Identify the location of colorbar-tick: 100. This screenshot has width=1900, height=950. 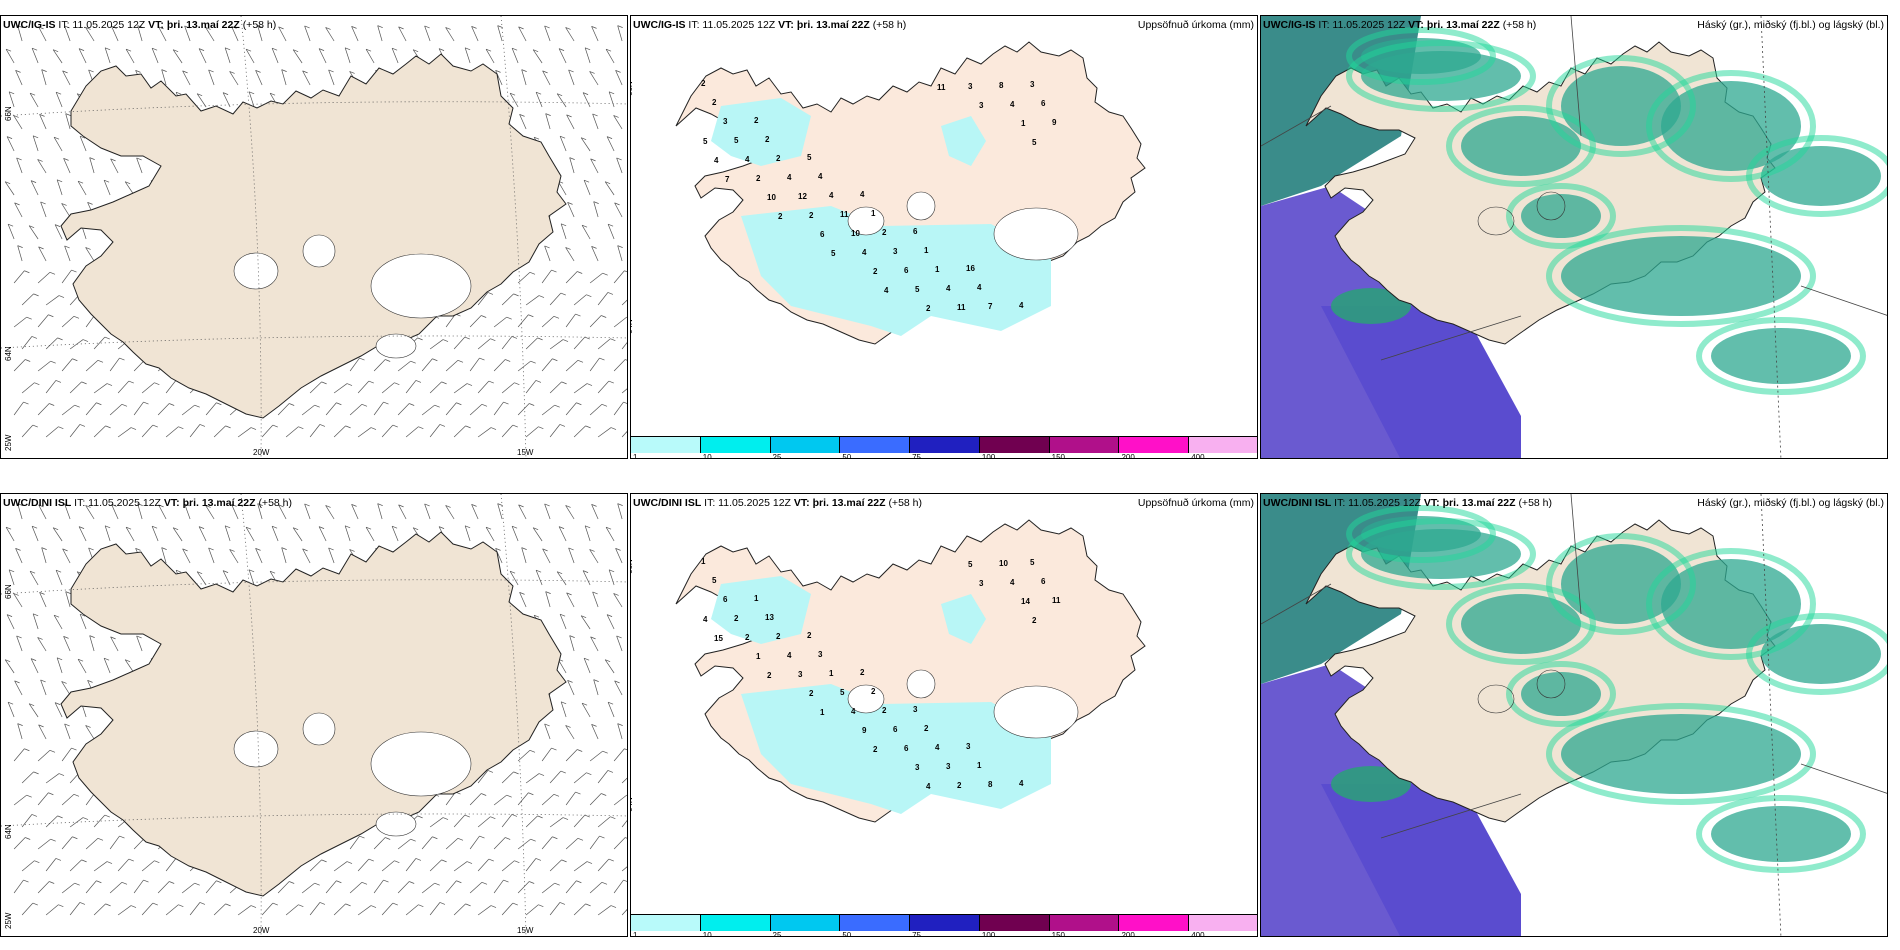
(988, 456).